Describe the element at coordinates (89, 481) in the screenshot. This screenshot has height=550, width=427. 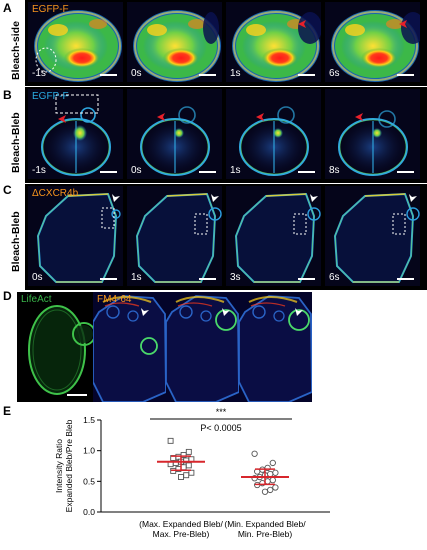
I see `y-tick-label: 0.5` at that location.